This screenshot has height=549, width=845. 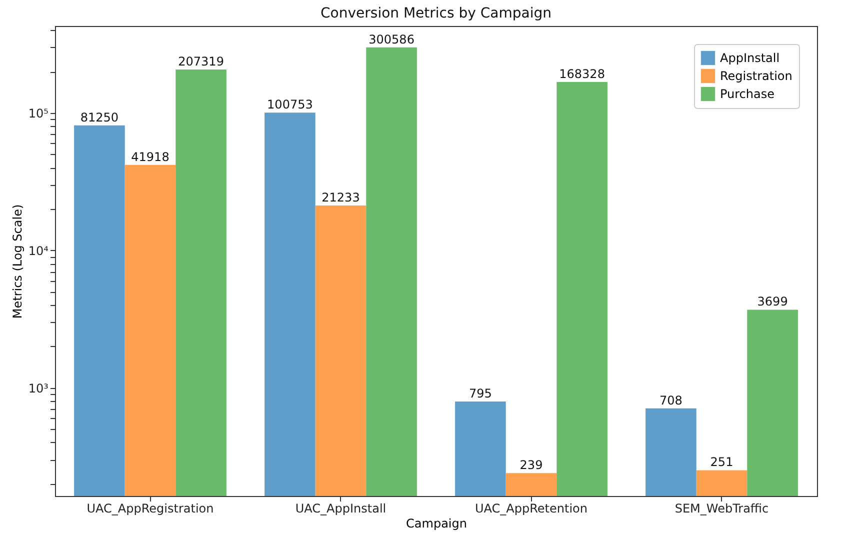 I want to click on data-label: 708, so click(x=670, y=400).